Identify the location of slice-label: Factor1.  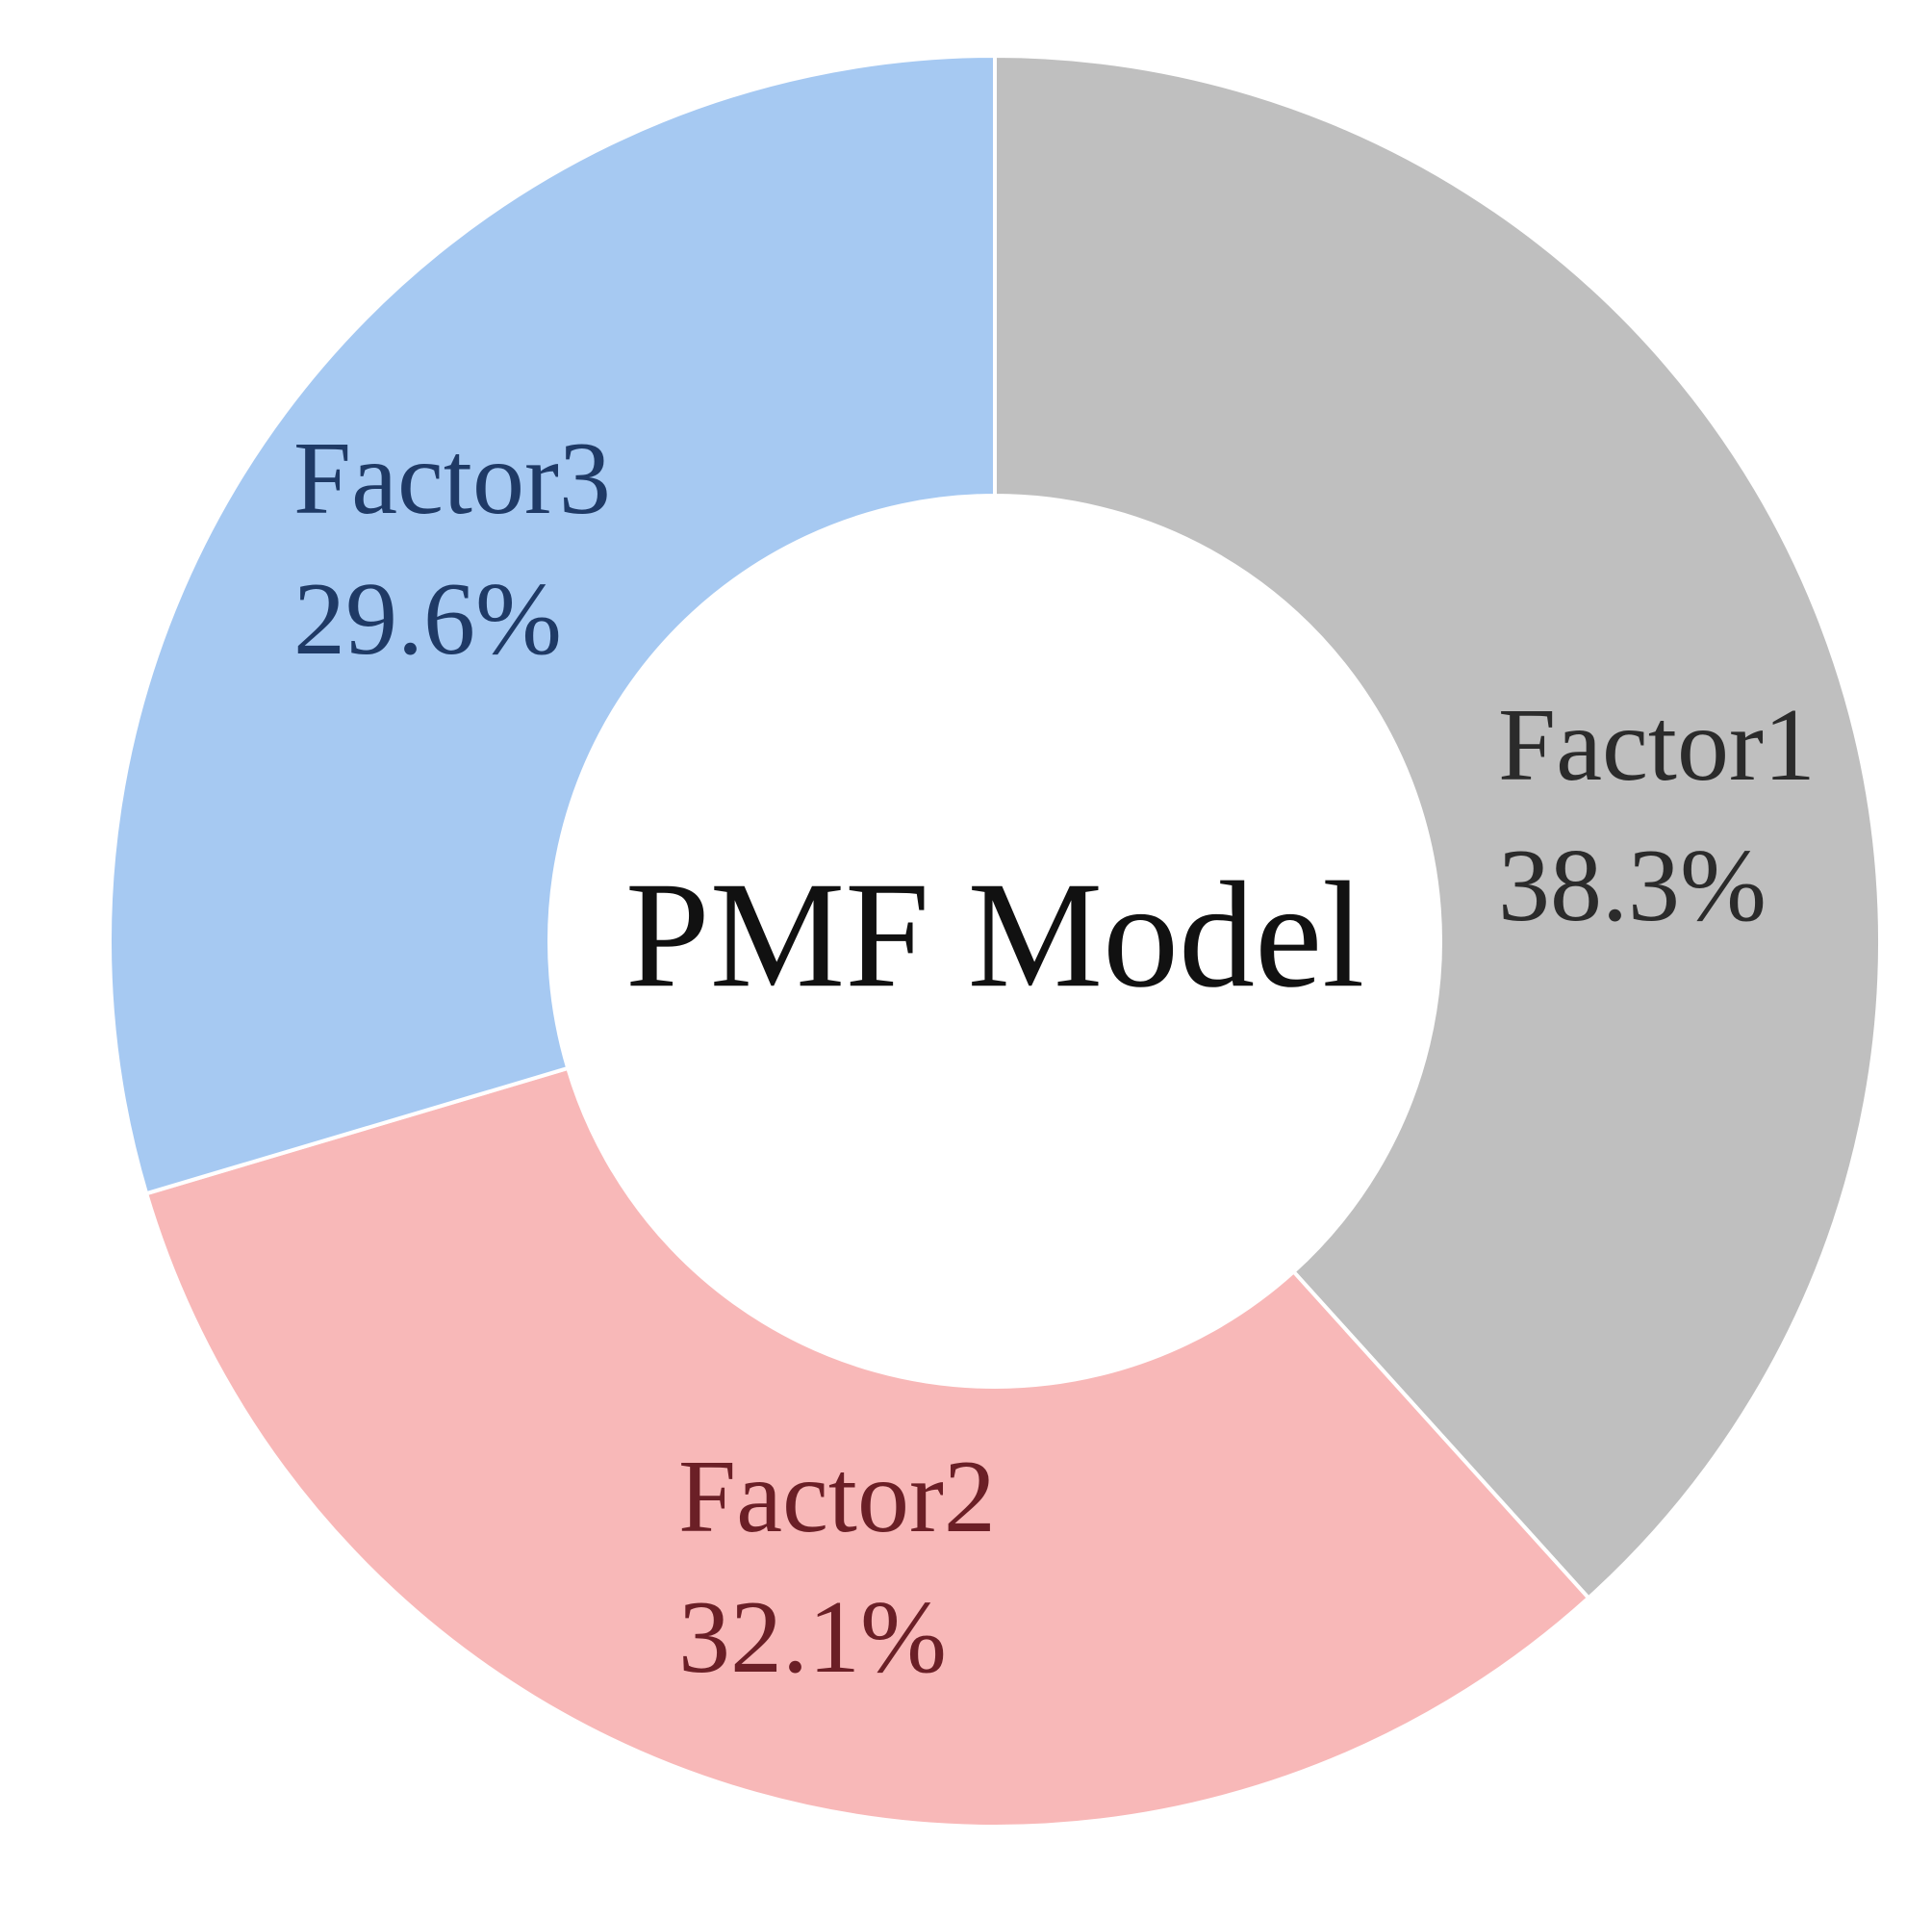
(1657, 745).